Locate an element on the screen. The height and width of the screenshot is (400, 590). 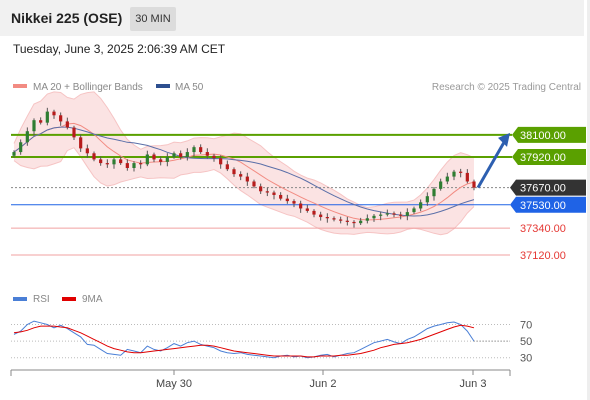
rsi-ma-legend-label: 9MA is located at coordinates (92, 299).